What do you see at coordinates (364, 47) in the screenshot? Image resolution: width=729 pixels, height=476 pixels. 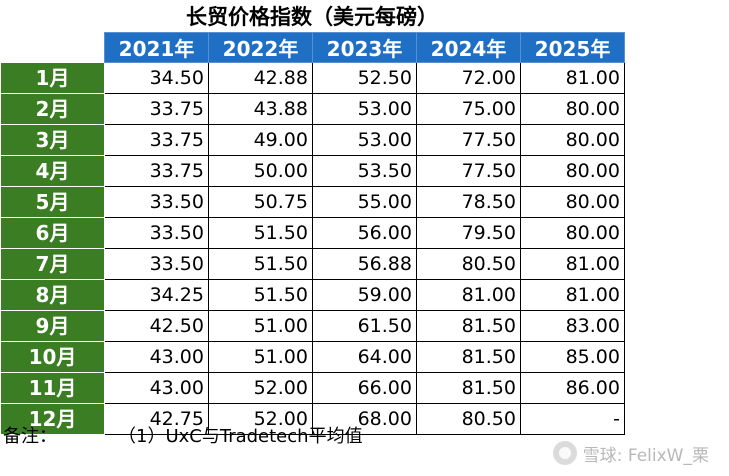 I see `year-header: 2023年` at bounding box center [364, 47].